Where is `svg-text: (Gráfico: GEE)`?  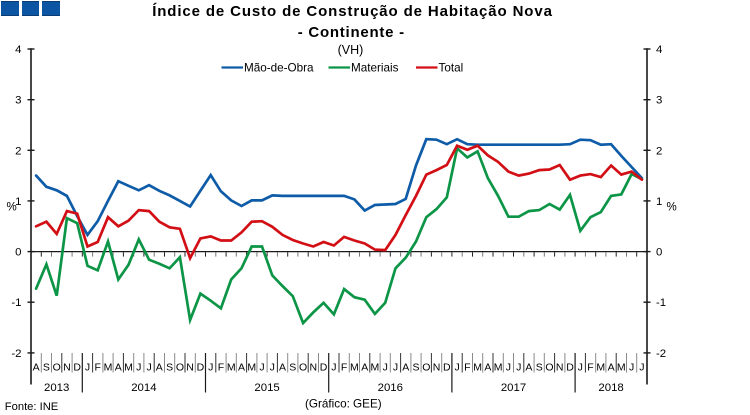 svg-text: (Gráfico: GEE) is located at coordinates (343, 403).